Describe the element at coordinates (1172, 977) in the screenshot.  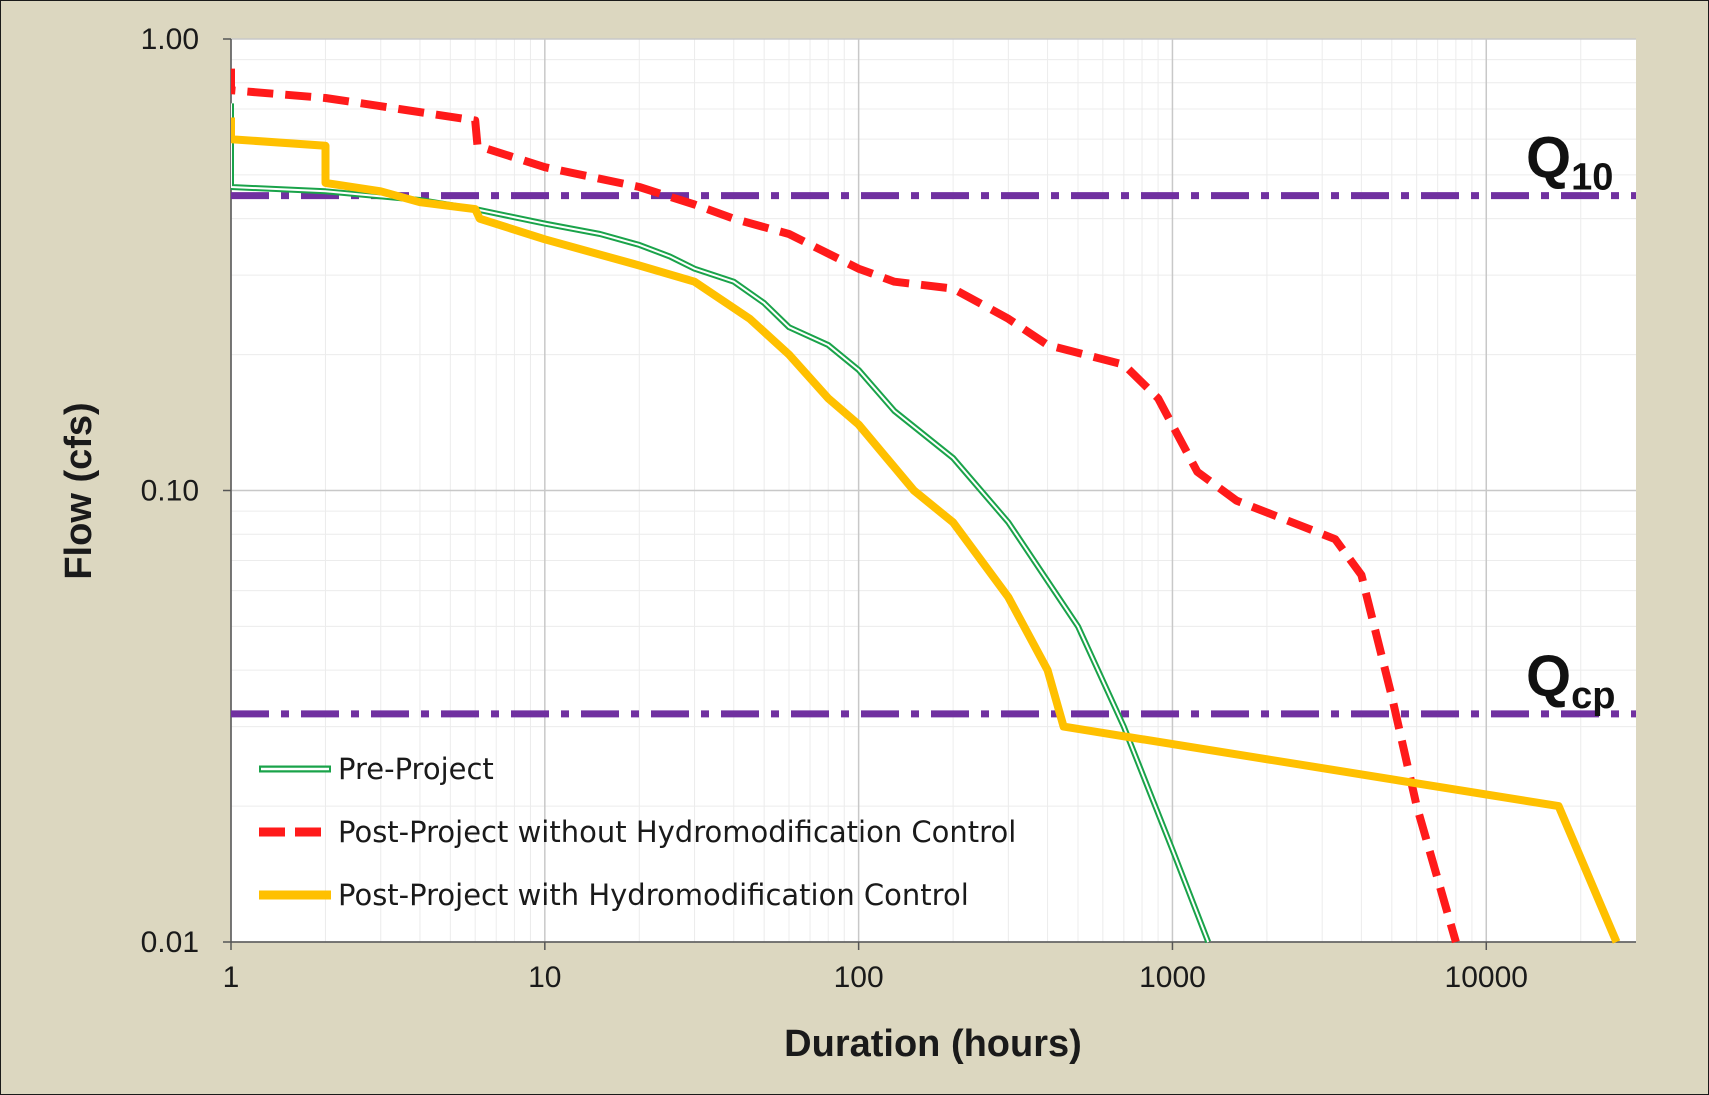
I see `x-tick-label: 1000` at that location.